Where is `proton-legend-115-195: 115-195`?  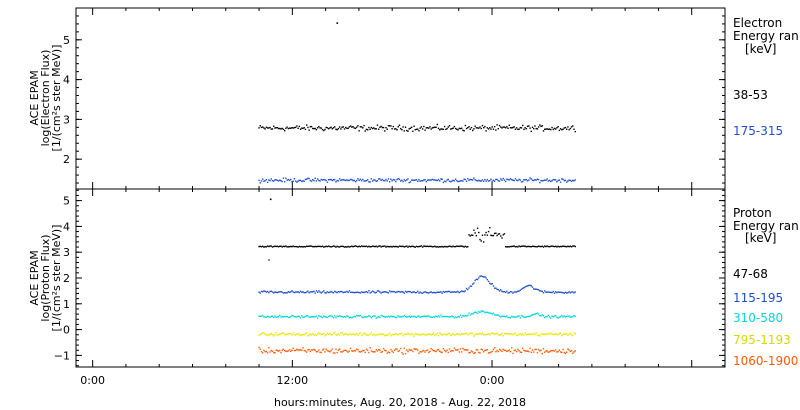 proton-legend-115-195: 115-195 is located at coordinates (758, 298).